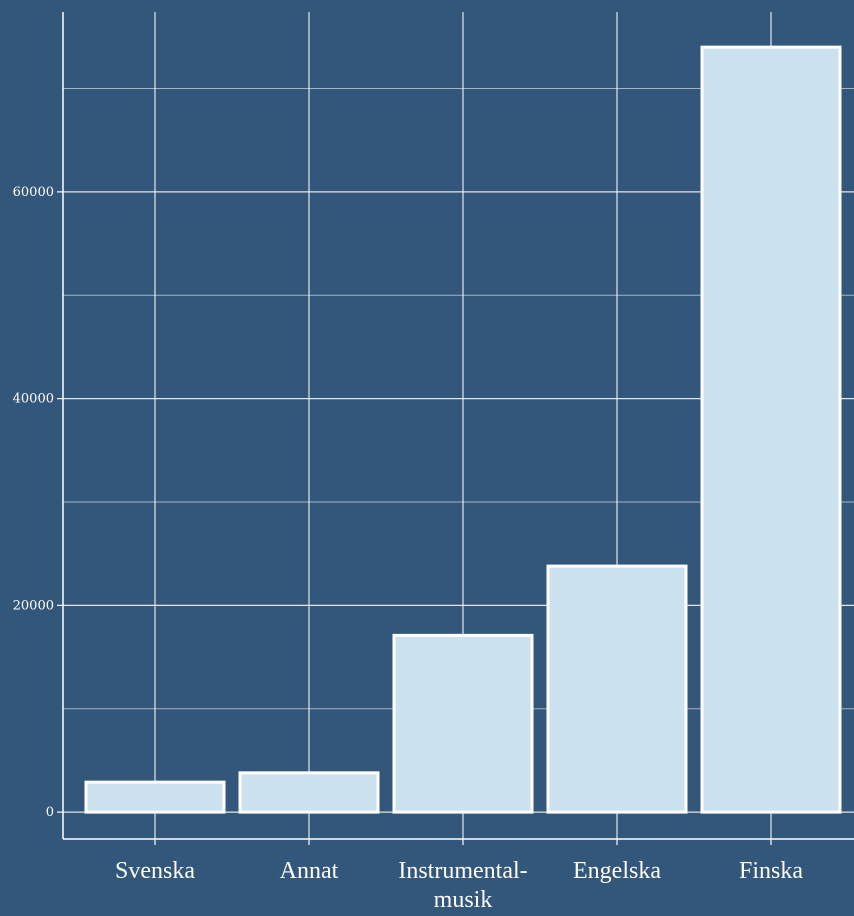 The width and height of the screenshot is (854, 916). What do you see at coordinates (155, 797) in the screenshot?
I see `bar-svenska` at bounding box center [155, 797].